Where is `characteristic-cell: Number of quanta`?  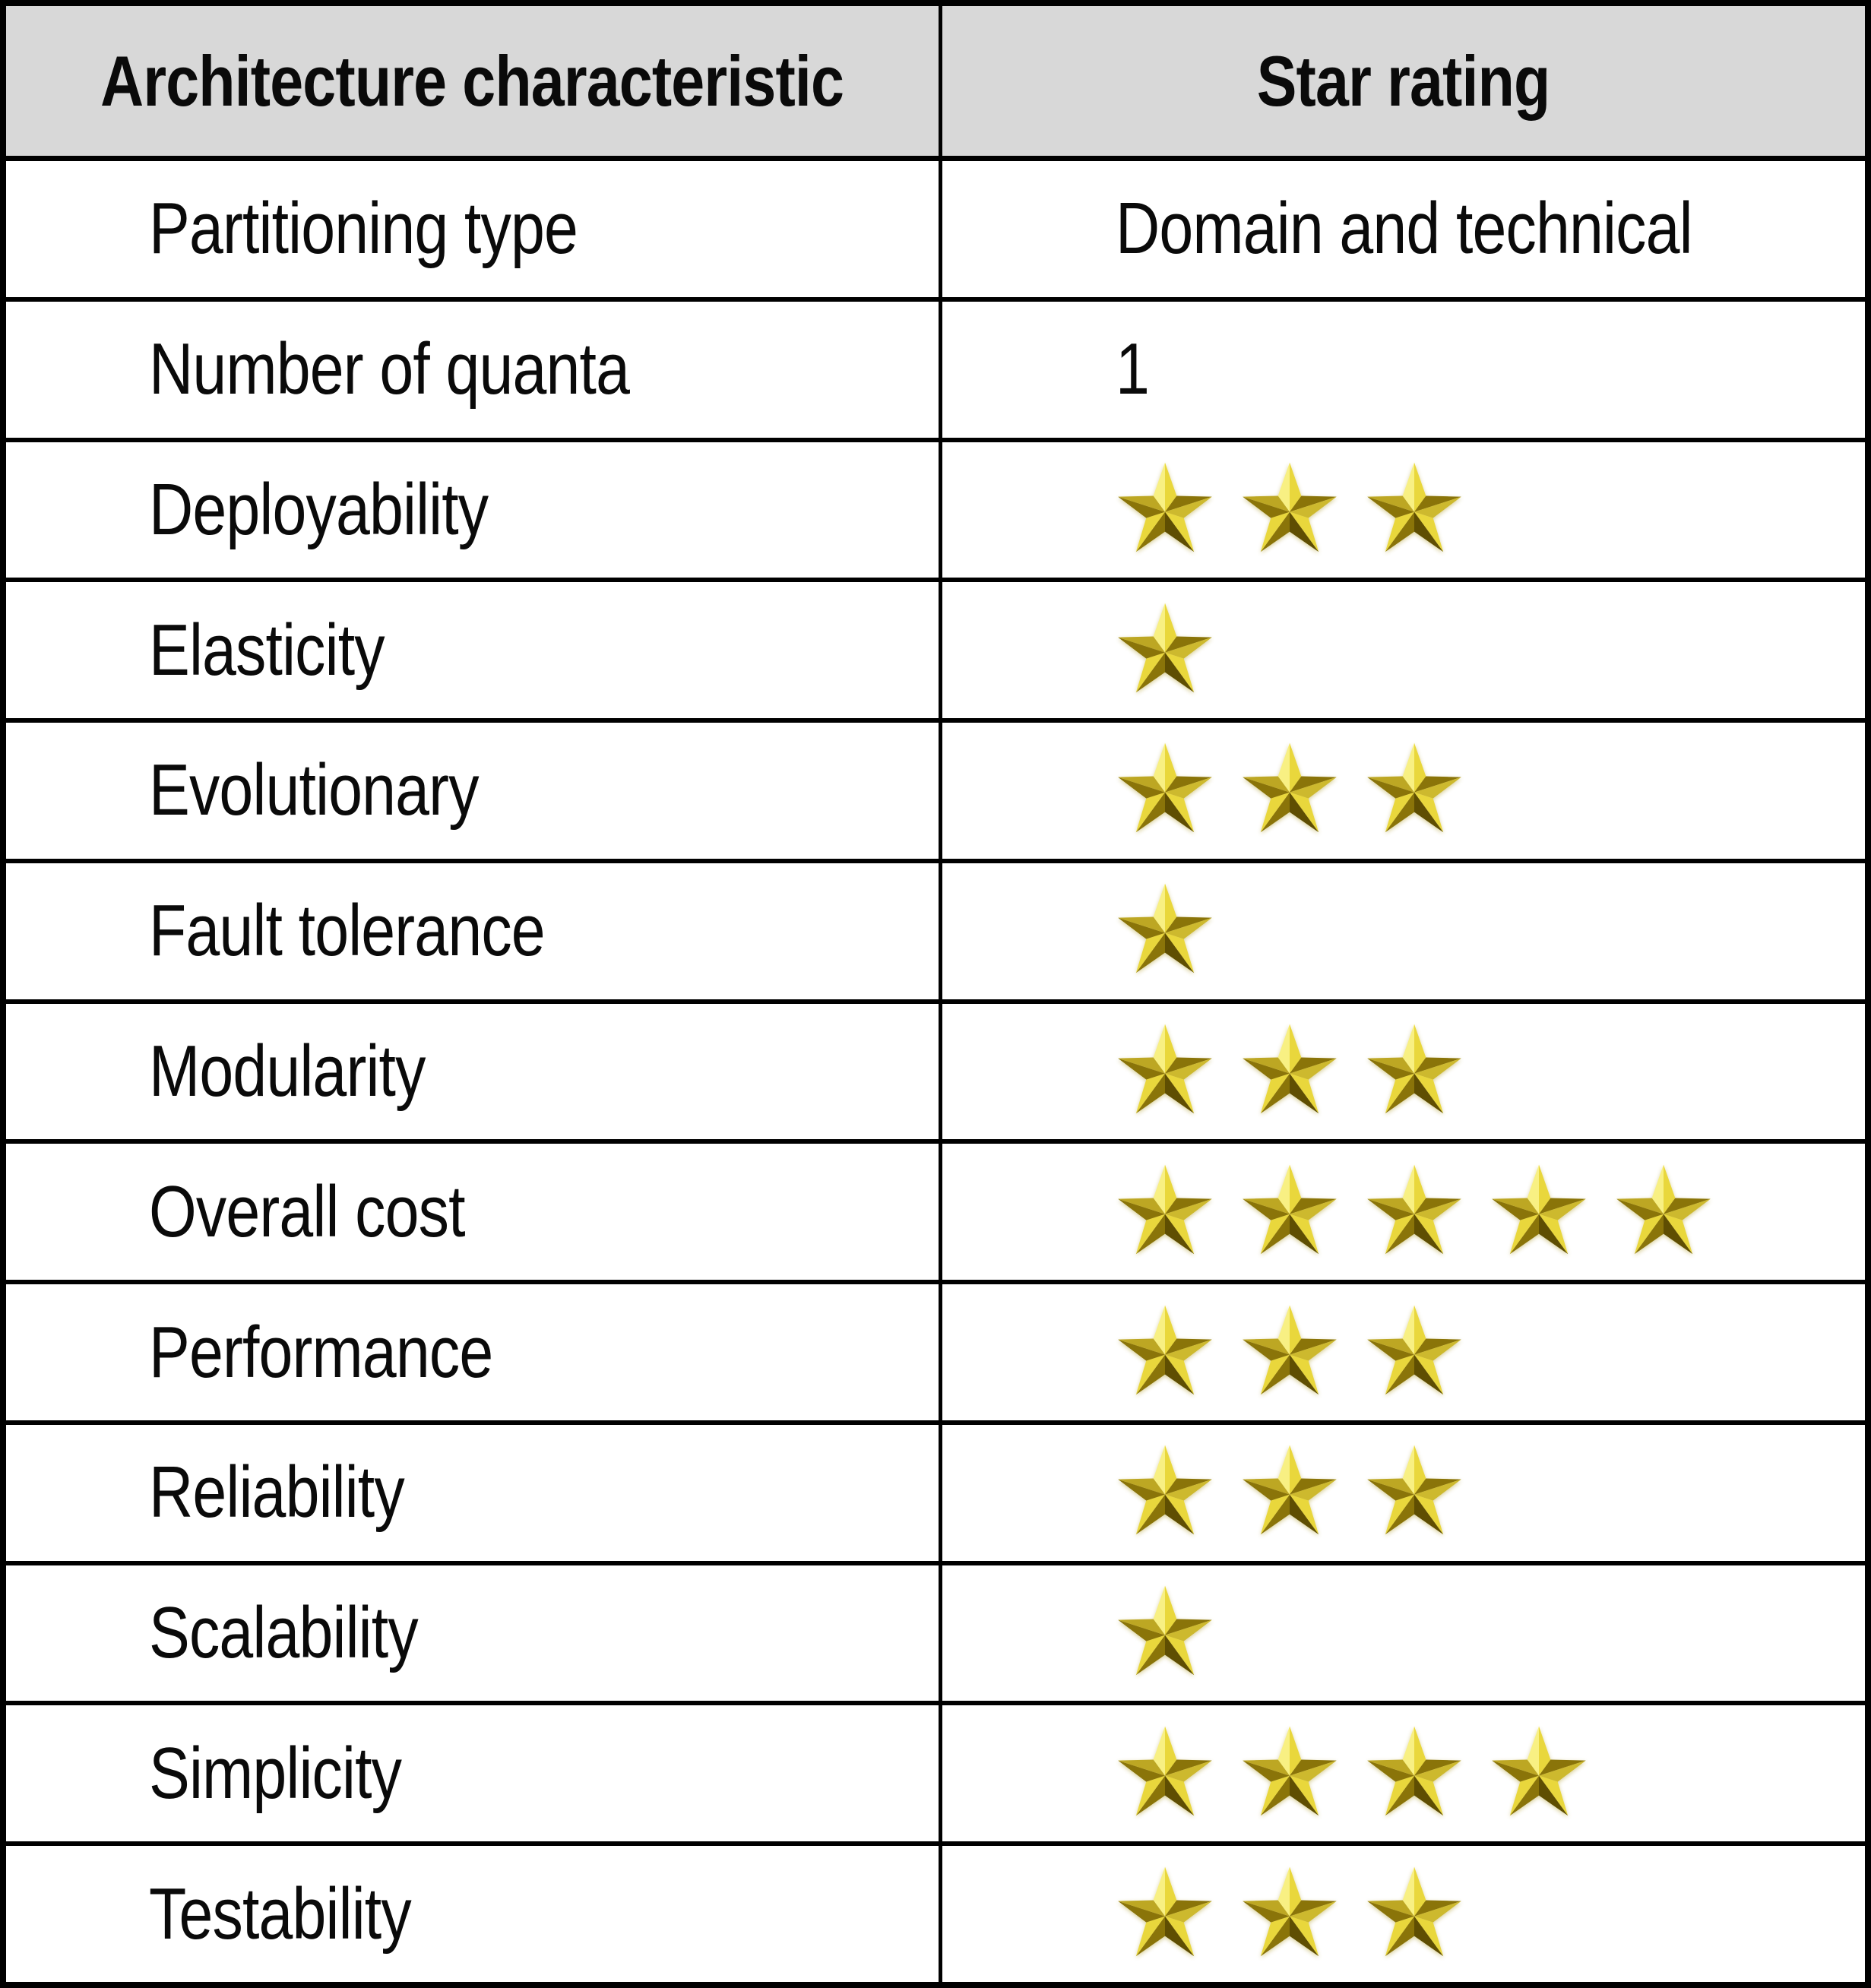 characteristic-cell: Number of quanta is located at coordinates (474, 369).